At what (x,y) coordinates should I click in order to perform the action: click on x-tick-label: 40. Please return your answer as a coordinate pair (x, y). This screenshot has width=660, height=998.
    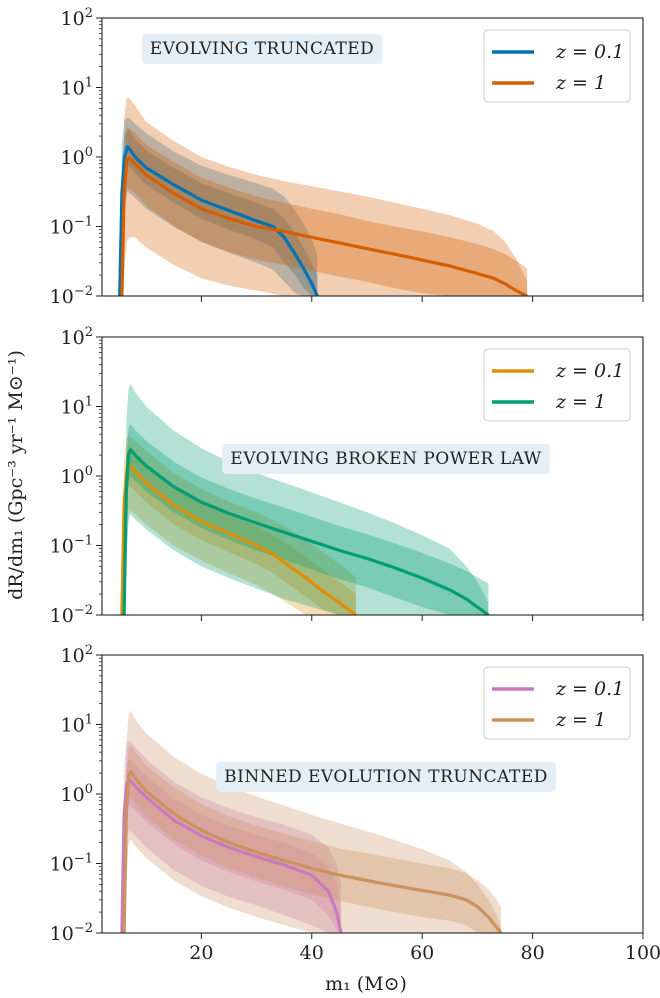
    Looking at the image, I should click on (312, 953).